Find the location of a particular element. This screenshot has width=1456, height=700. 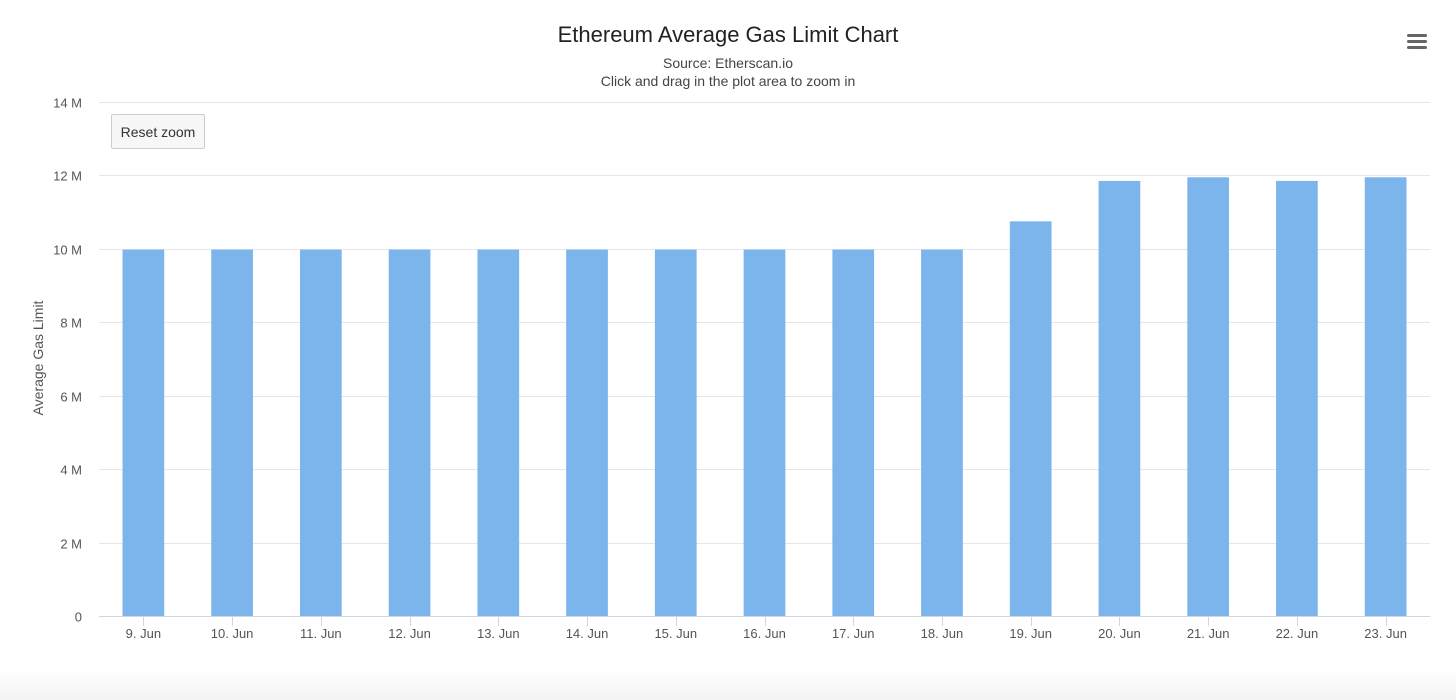

chart-subtitle-source: Source: Etherscan.io is located at coordinates (728, 63).